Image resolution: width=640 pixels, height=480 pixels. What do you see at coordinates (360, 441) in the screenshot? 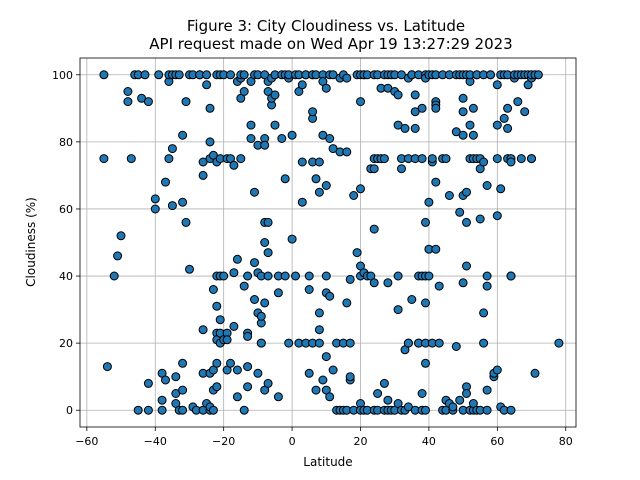
I see `x-tick-label: 20` at bounding box center [360, 441].